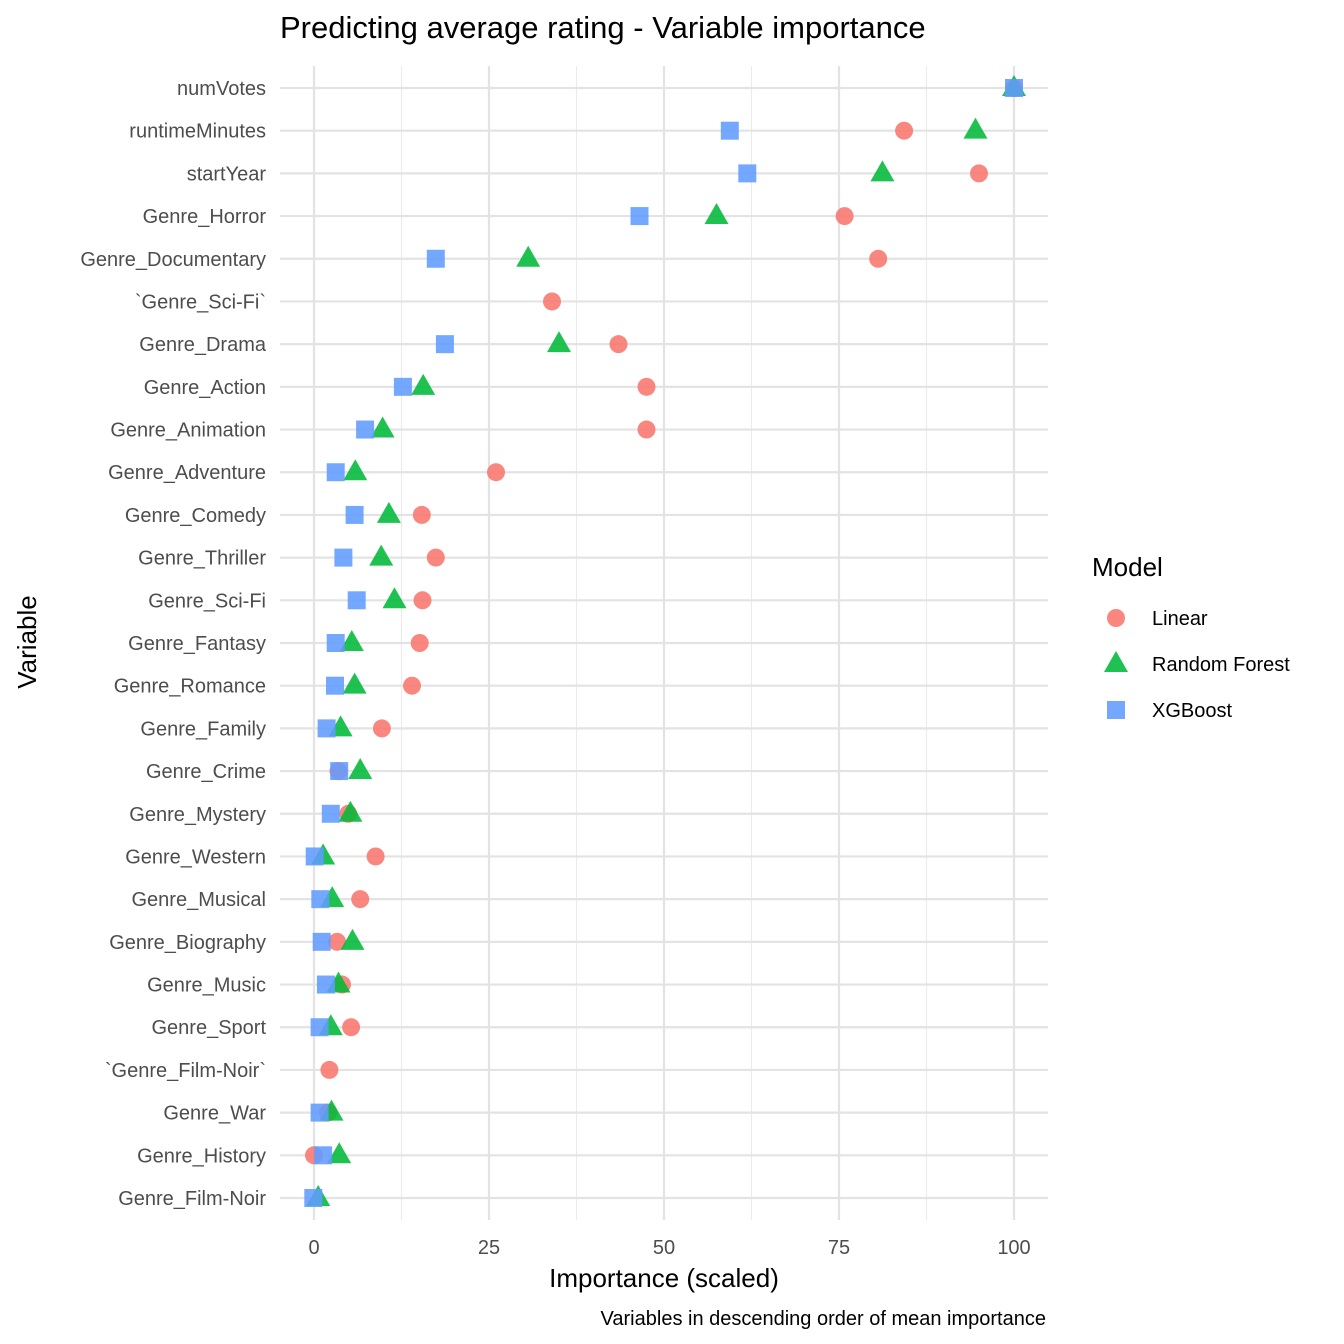 This screenshot has height=1344, width=1344. What do you see at coordinates (187, 943) in the screenshot?
I see `y-tick-label: Genre_Biography` at bounding box center [187, 943].